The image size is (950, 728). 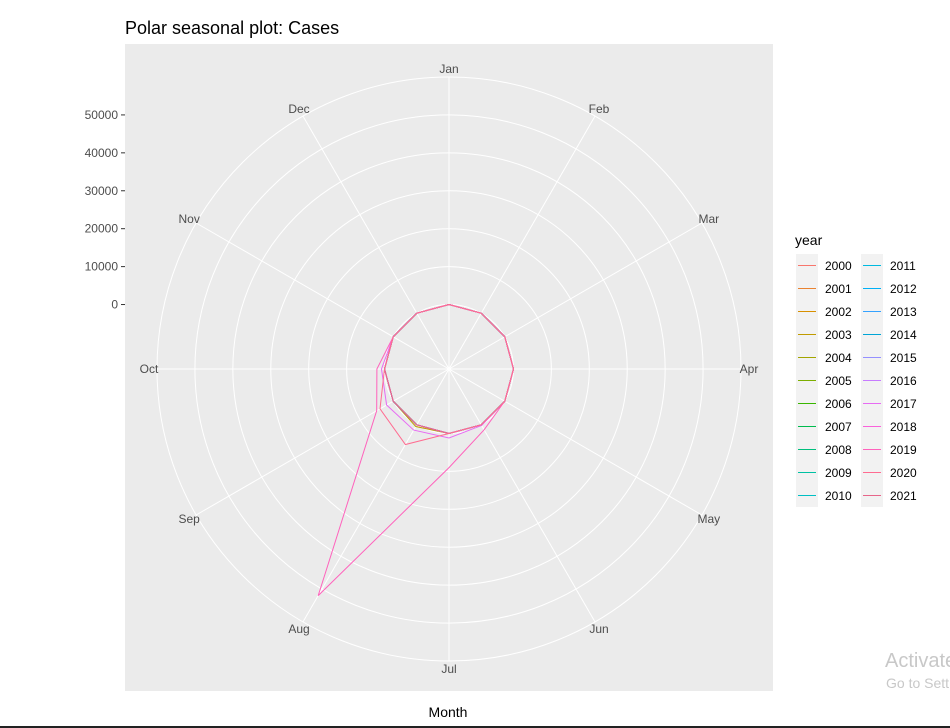 What do you see at coordinates (903, 404) in the screenshot?
I see `legend-label-2017: 2017` at bounding box center [903, 404].